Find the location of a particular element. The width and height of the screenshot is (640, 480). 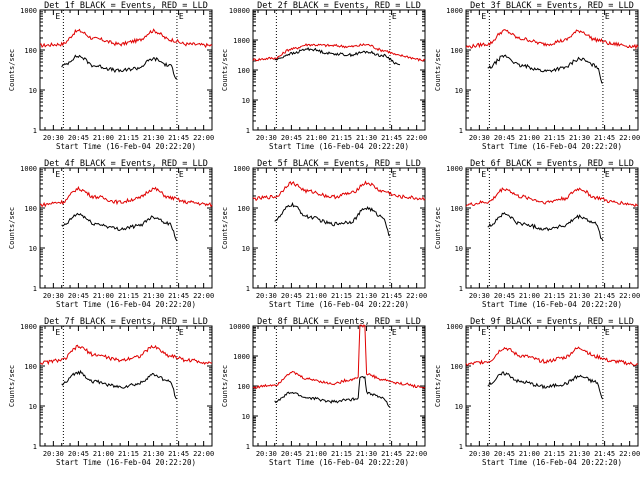

panel-title: Det 1f BLACK = Events, RED = LLD is located at coordinates (126, 6).